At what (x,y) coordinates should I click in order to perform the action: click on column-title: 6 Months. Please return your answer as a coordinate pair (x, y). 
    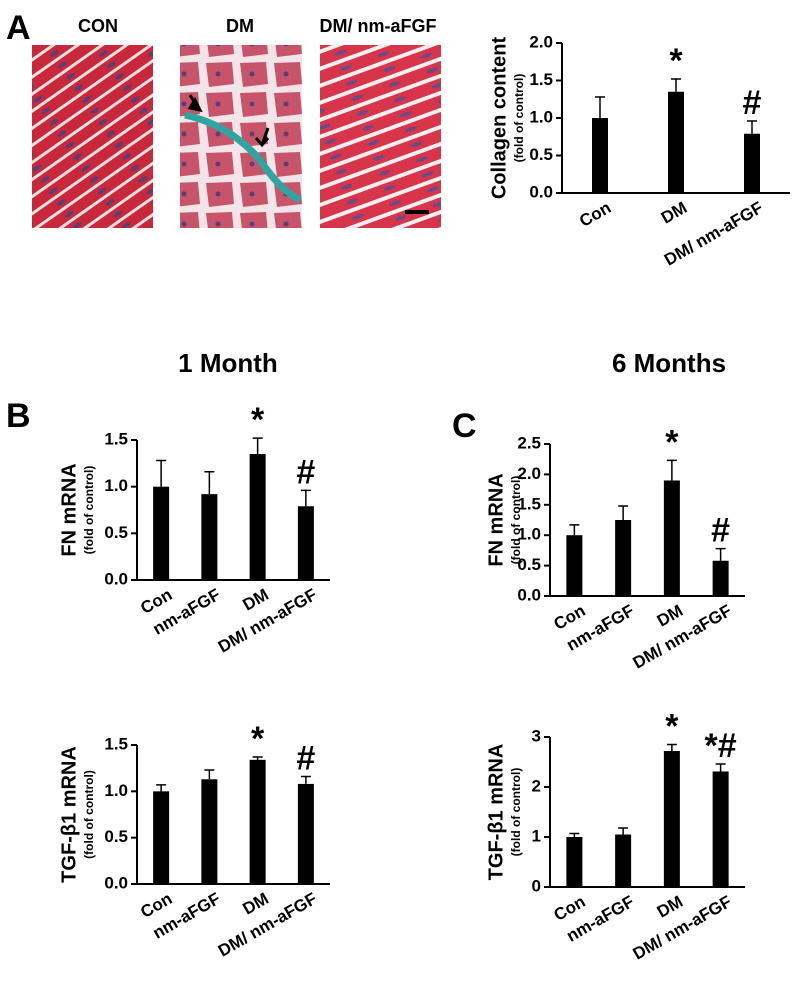
    Looking at the image, I should click on (669, 363).